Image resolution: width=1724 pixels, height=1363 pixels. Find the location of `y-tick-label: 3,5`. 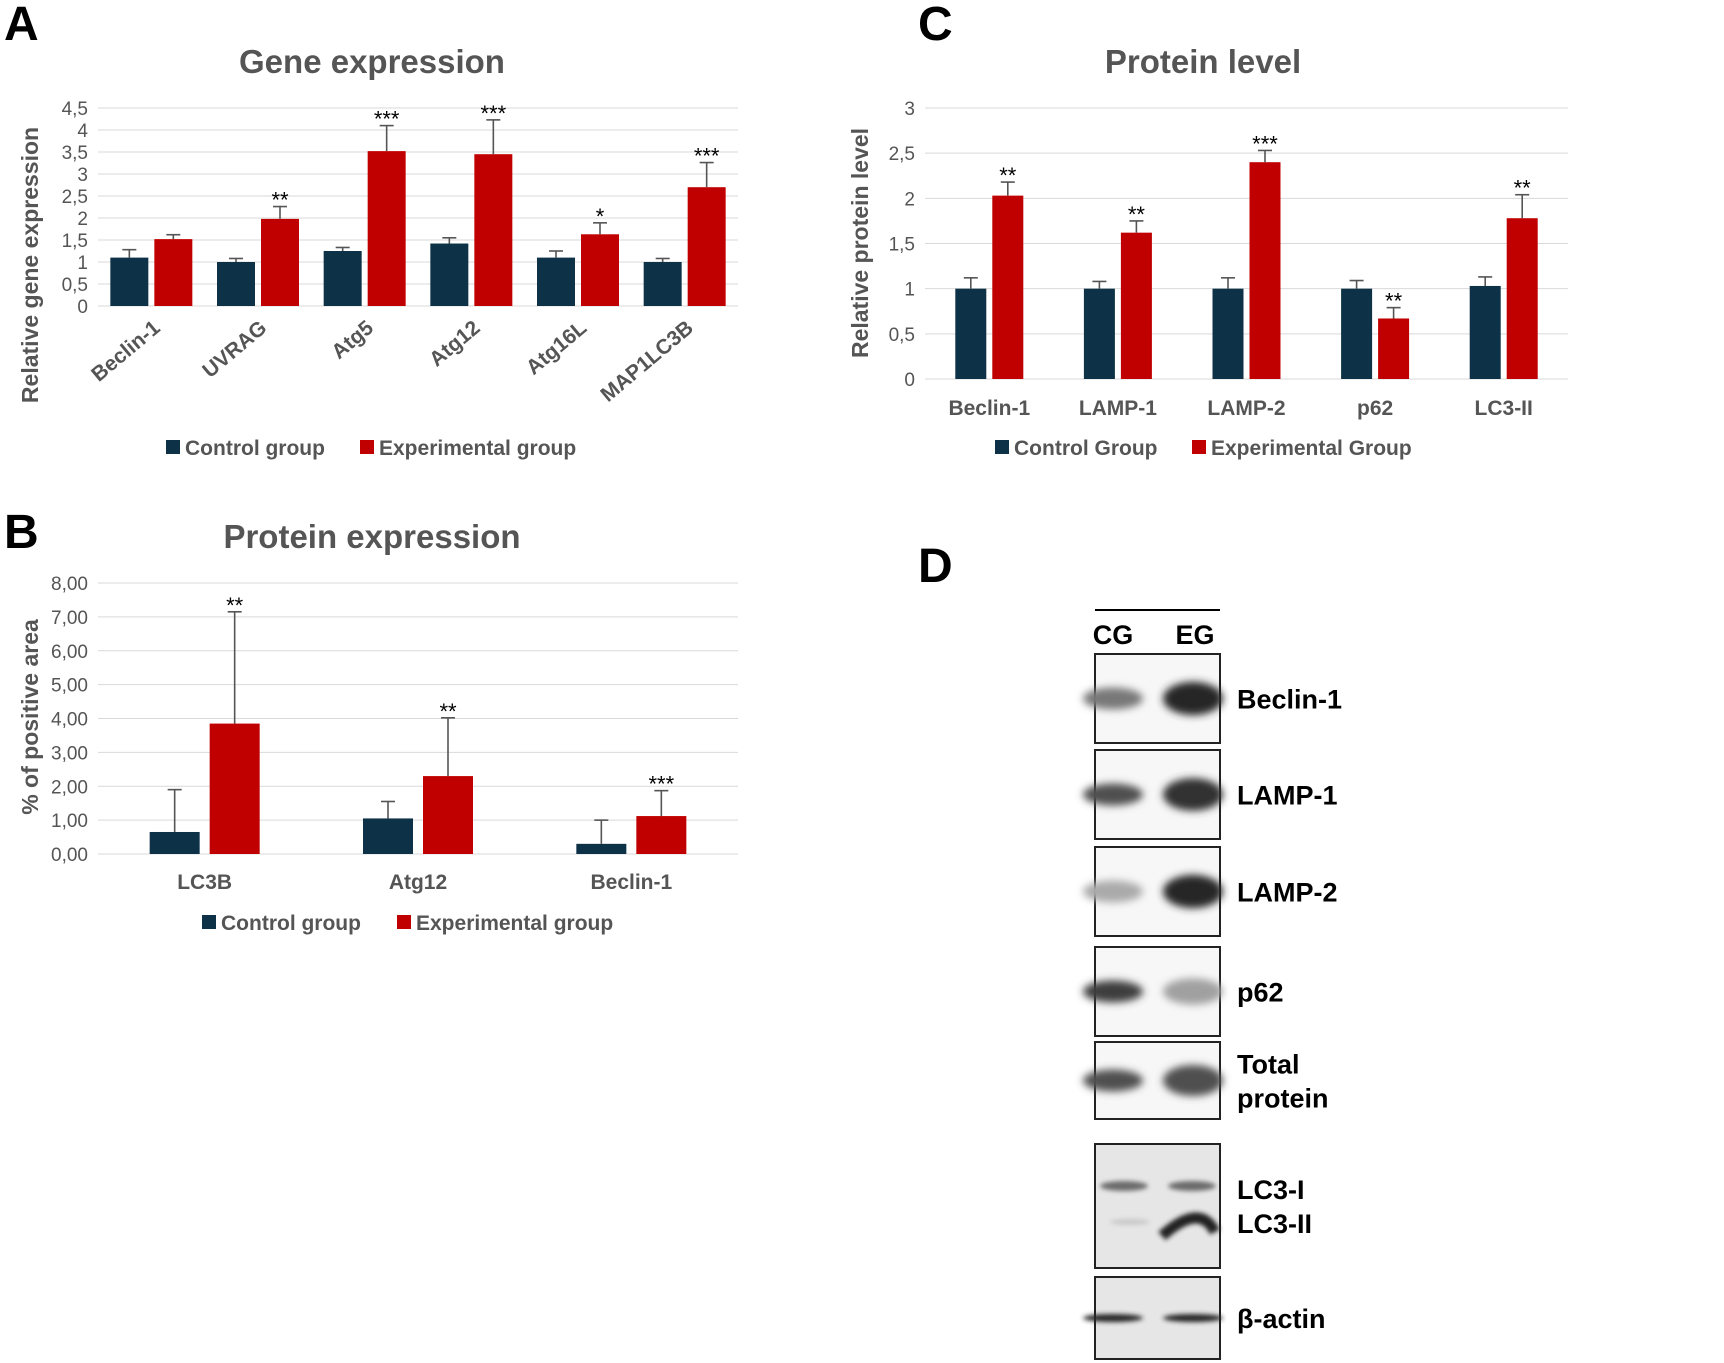

y-tick-label: 3,5 is located at coordinates (75, 153).